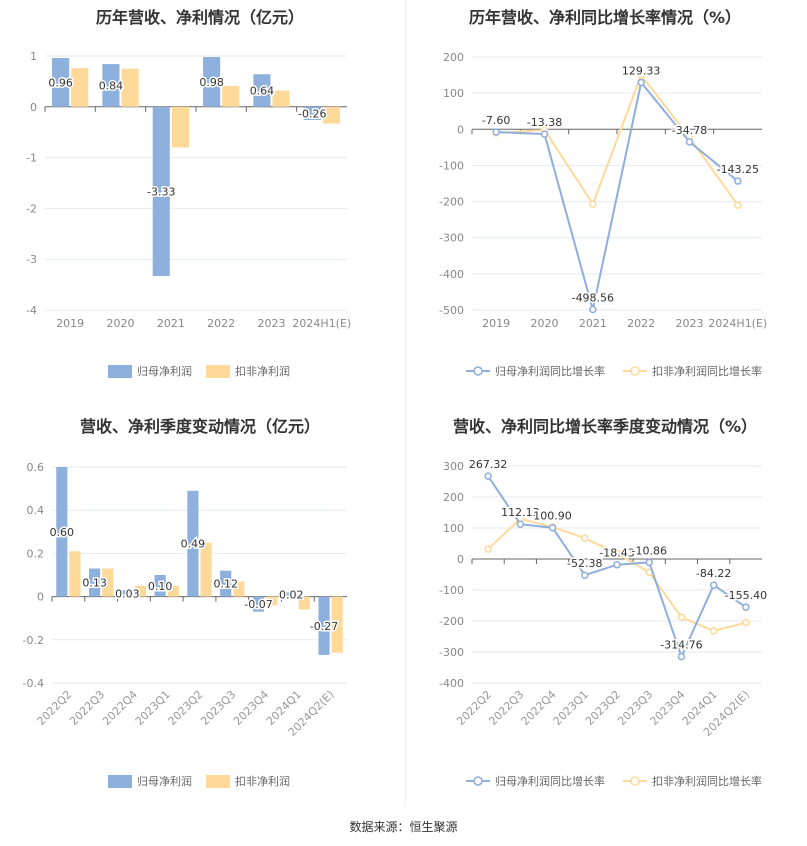 Image resolution: width=807 pixels, height=846 pixels. I want to click on data-label: 100.90, so click(552, 516).